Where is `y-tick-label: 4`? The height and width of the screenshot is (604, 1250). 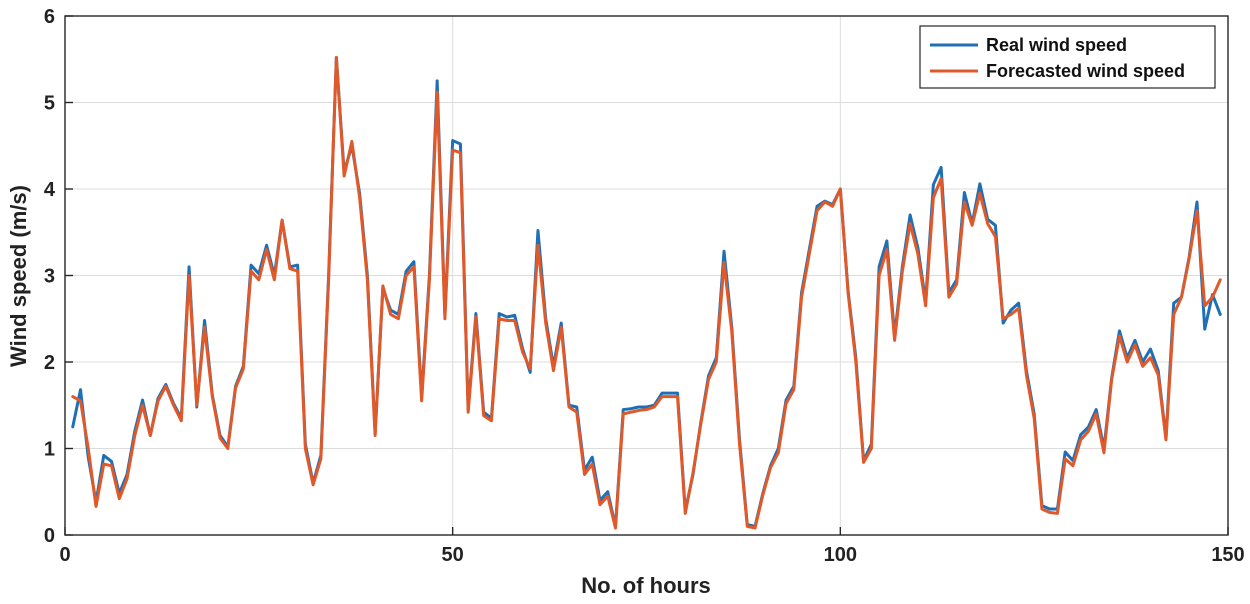
y-tick-label: 4 is located at coordinates (50, 190).